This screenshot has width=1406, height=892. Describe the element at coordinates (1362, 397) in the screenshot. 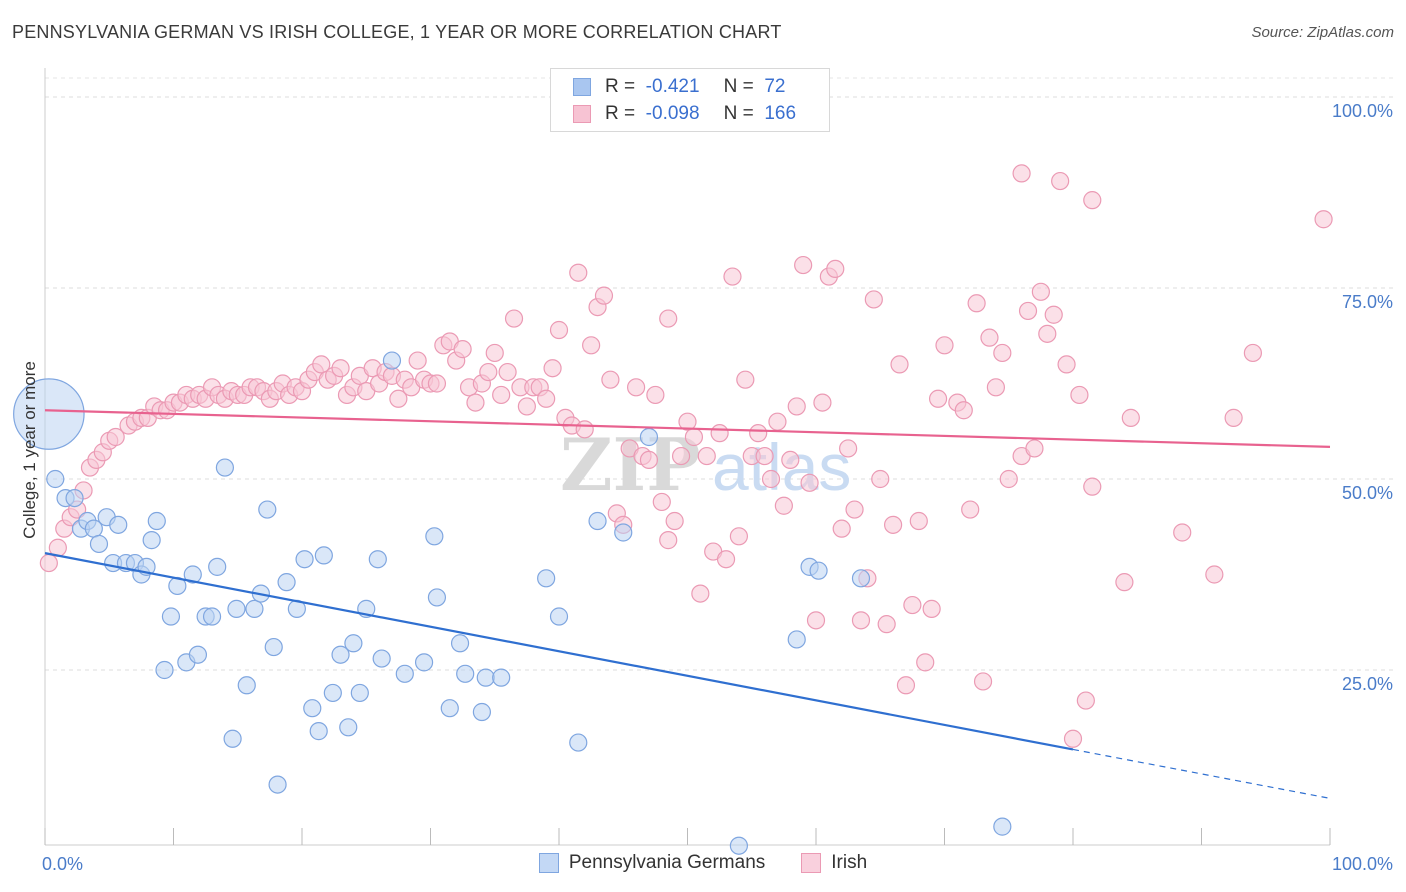

I see `y-tick-labels: 25.0% 50.0% 75.0% 100.0%` at that location.